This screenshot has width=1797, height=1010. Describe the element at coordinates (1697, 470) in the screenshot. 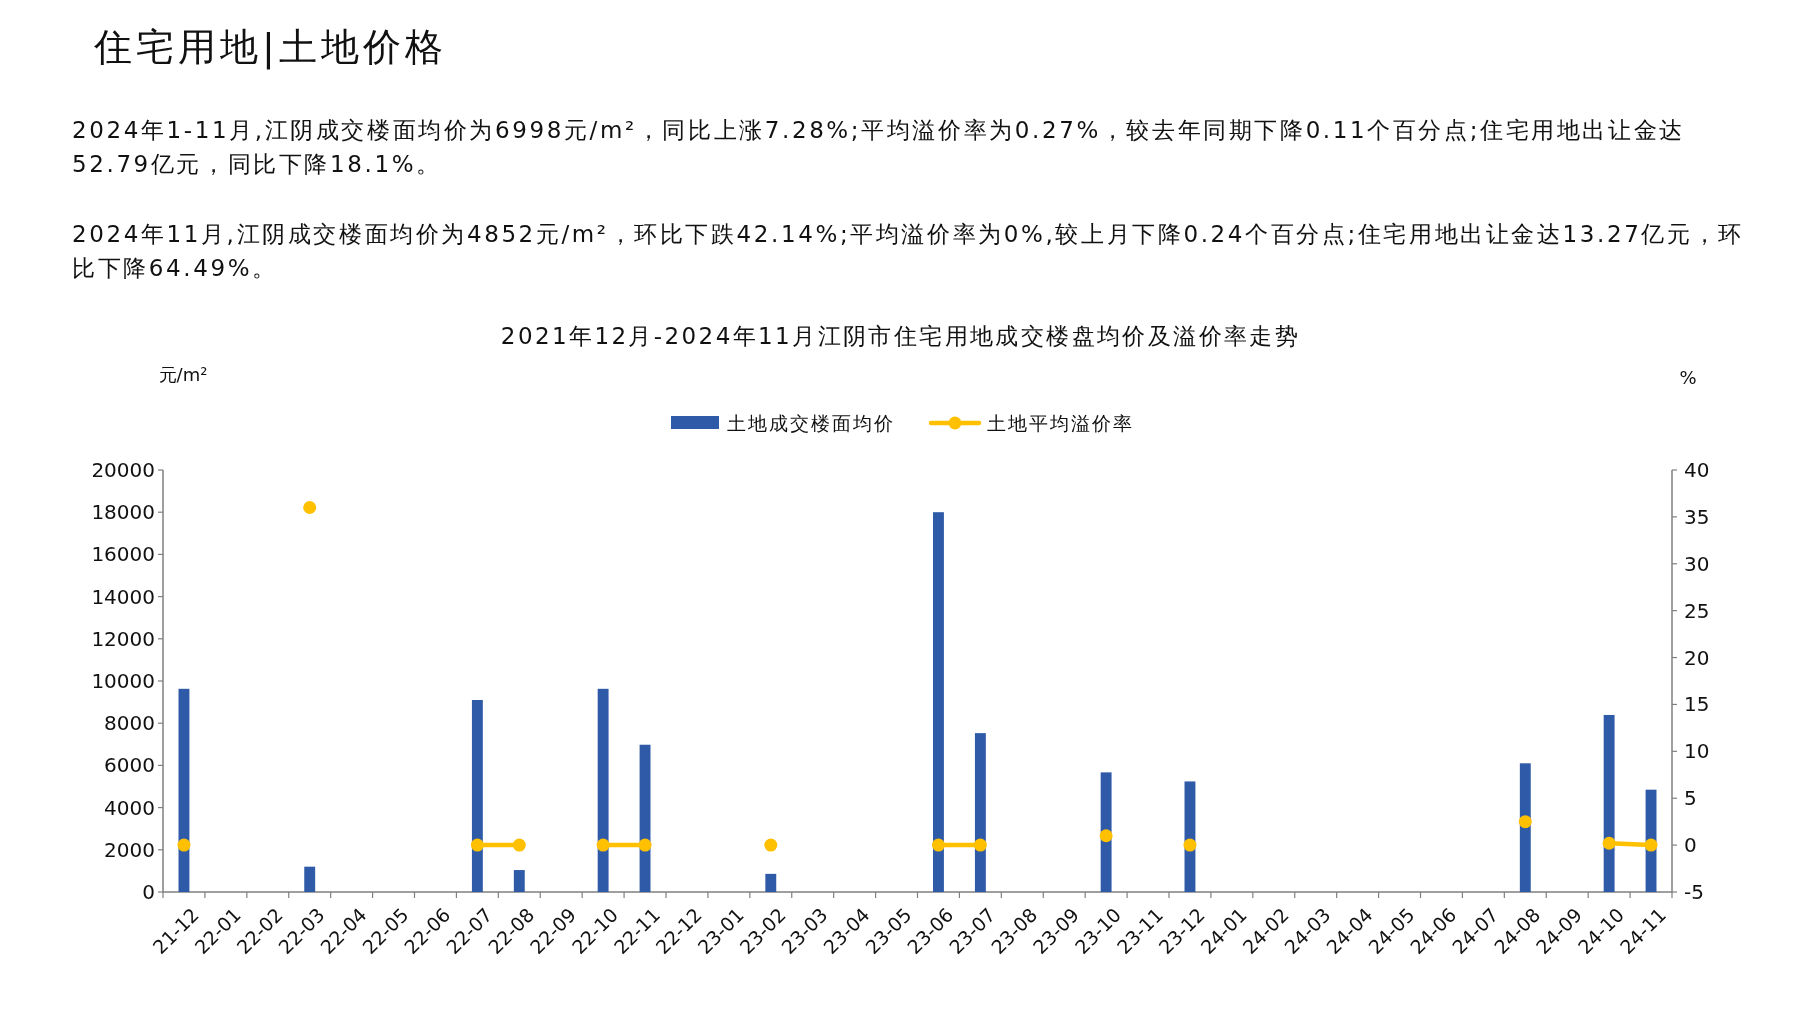

I see `y2-tick-label: 40` at that location.